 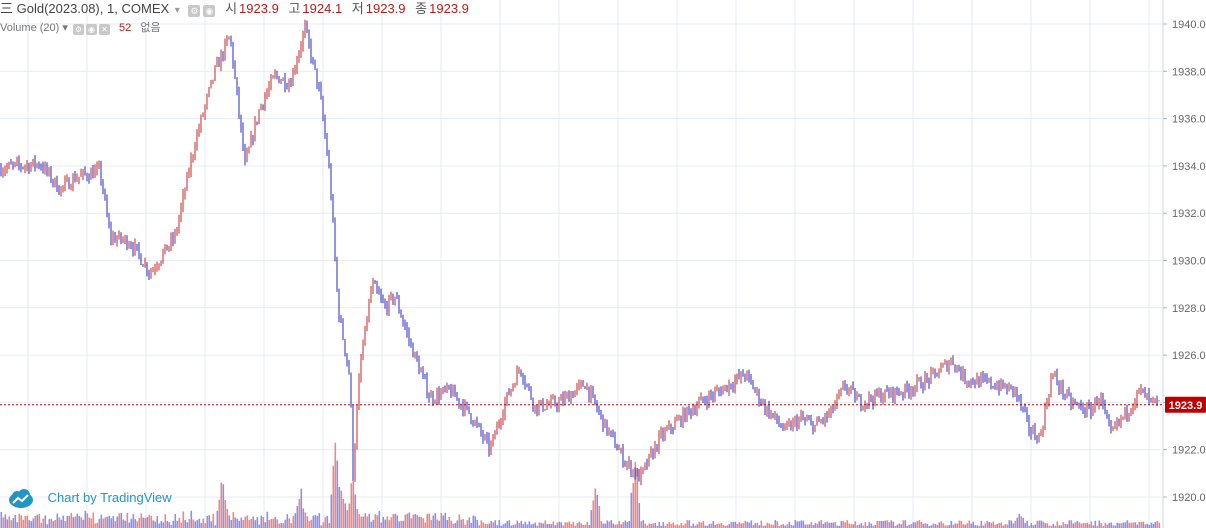 I want to click on tradingview-branding: Chart by TradingView, so click(x=90, y=498).